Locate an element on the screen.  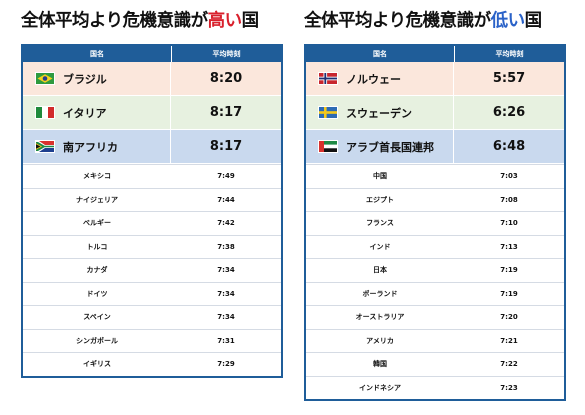
country-name: 韓国 is located at coordinates (380, 364).